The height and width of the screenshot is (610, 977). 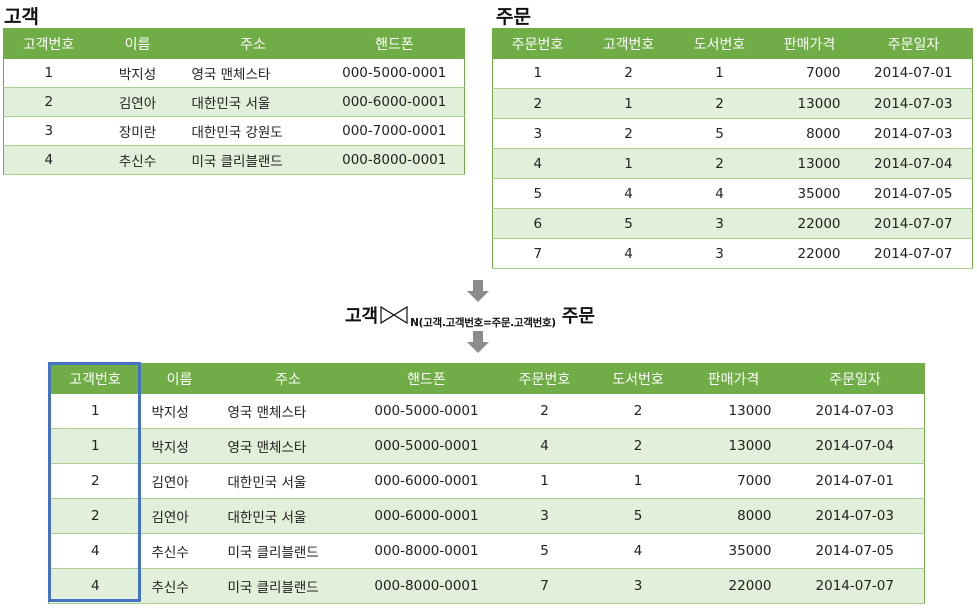 What do you see at coordinates (628, 43) in the screenshot?
I see `header-customer-id: 고객번호` at bounding box center [628, 43].